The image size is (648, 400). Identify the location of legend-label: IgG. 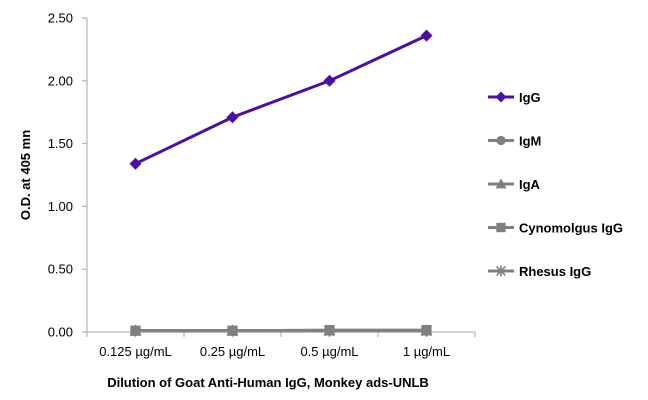
(530, 97).